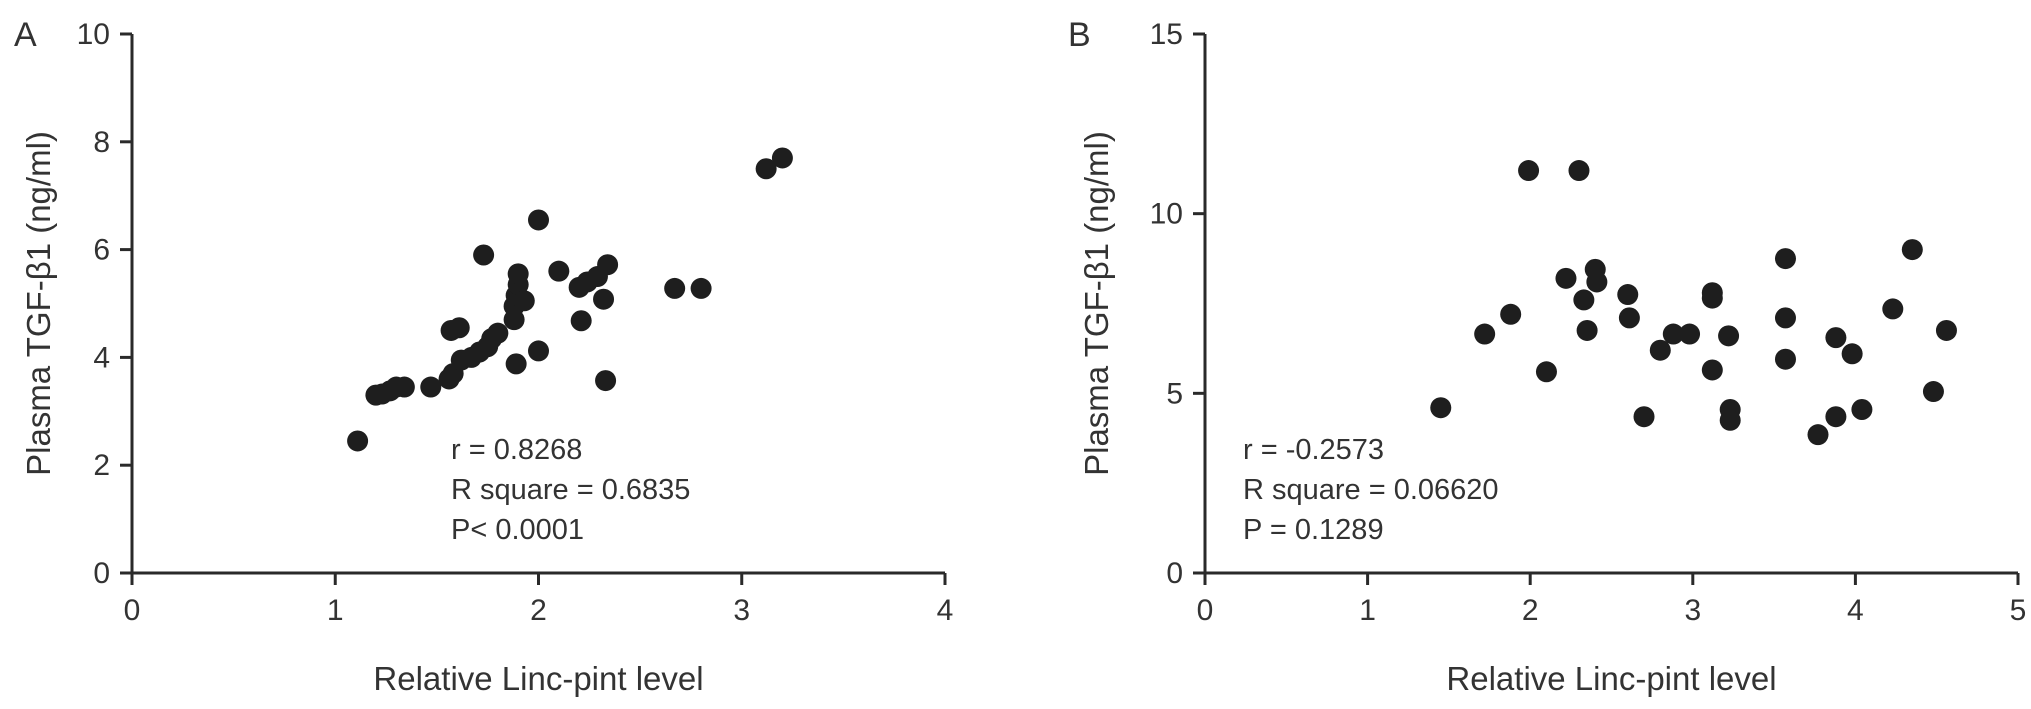 Image resolution: width=2031 pixels, height=709 pixels. Describe the element at coordinates (570, 490) in the screenshot. I see `stat-annotation: R square = 0.6835` at that location.